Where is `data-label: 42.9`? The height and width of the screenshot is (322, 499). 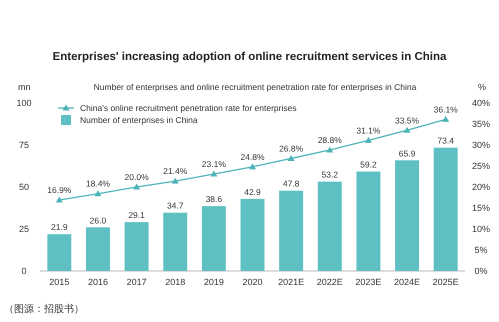 data-label: 42.9 is located at coordinates (253, 191).